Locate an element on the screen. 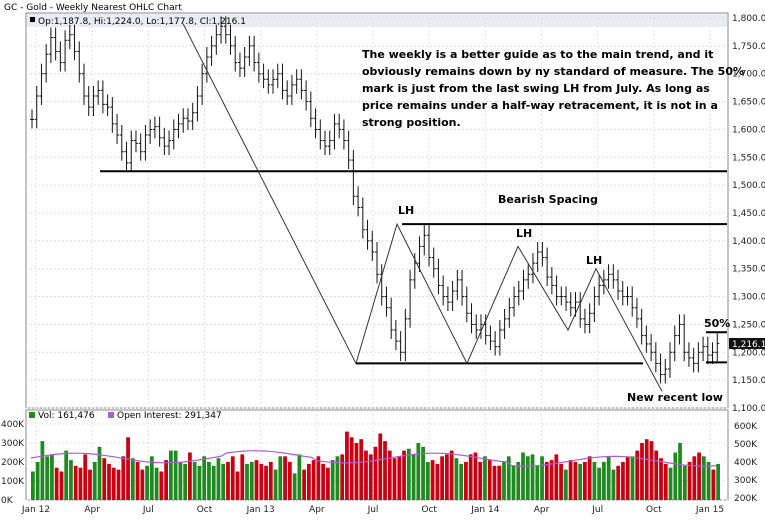 The height and width of the screenshot is (532, 765). price-tick-label: 1,300.0 is located at coordinates (748, 298).